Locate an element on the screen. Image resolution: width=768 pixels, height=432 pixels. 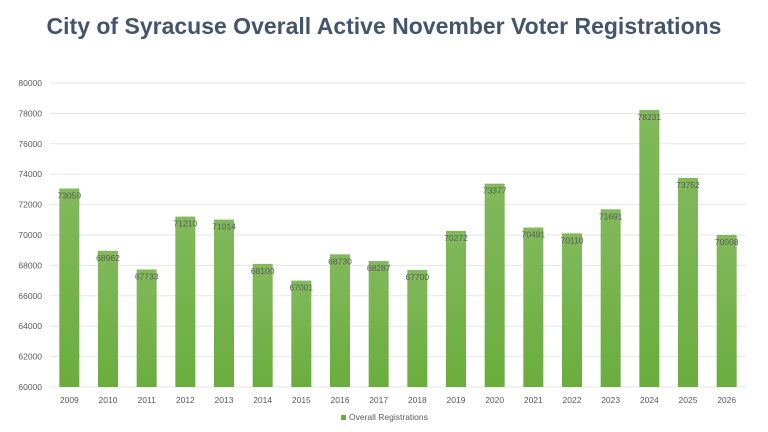
x-tick-label: 2022 is located at coordinates (572, 400).